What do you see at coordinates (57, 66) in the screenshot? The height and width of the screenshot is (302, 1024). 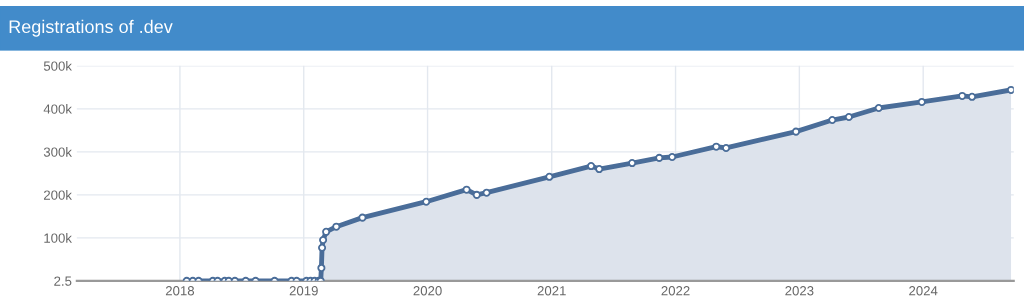 I see `y-tick-label: 500k` at bounding box center [57, 66].